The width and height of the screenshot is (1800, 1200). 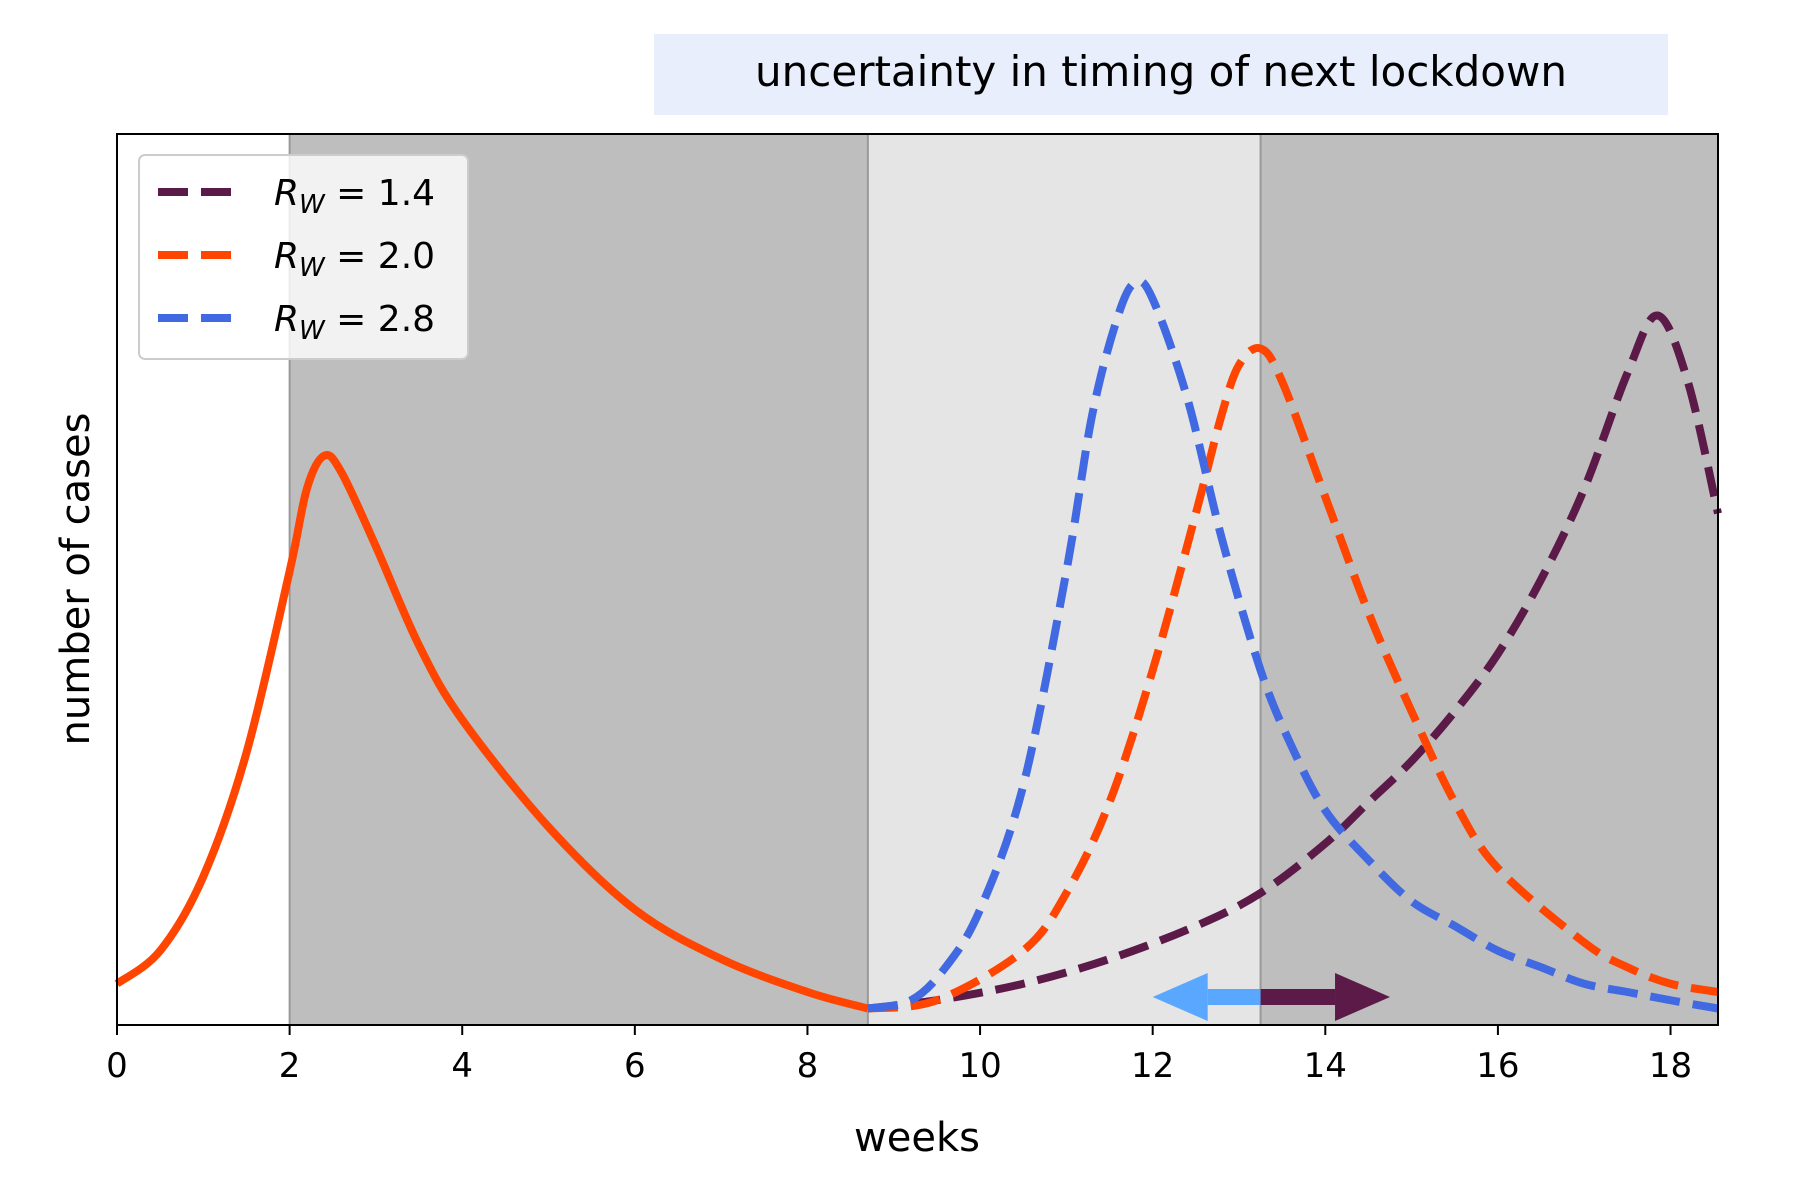 I want to click on legend-label: RW = 1.4, so click(x=354, y=196).